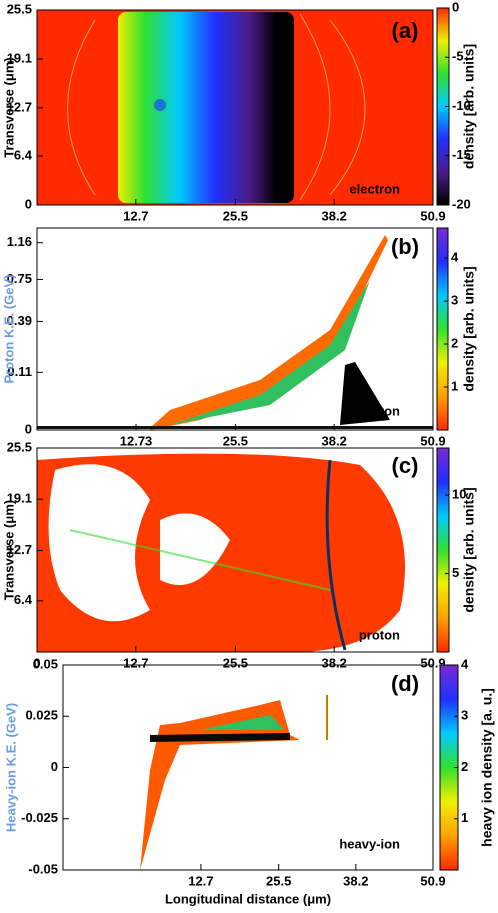 The width and height of the screenshot is (498, 913). Describe the element at coordinates (461, 105) in the screenshot. I see `colorbar-tick-label: -10` at that location.